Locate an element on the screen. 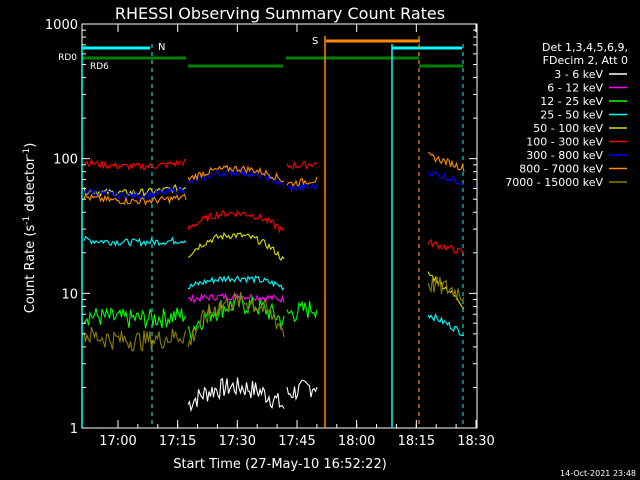  y-tick-label: 10 is located at coordinates (69, 294).